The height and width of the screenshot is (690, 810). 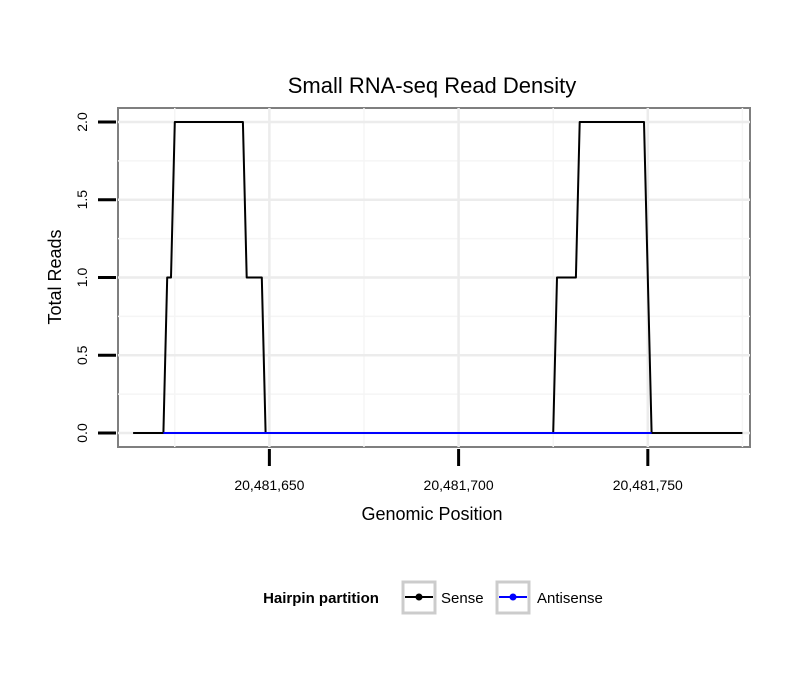 What do you see at coordinates (55, 276) in the screenshot?
I see `y-axis-title: Total Reads` at bounding box center [55, 276].